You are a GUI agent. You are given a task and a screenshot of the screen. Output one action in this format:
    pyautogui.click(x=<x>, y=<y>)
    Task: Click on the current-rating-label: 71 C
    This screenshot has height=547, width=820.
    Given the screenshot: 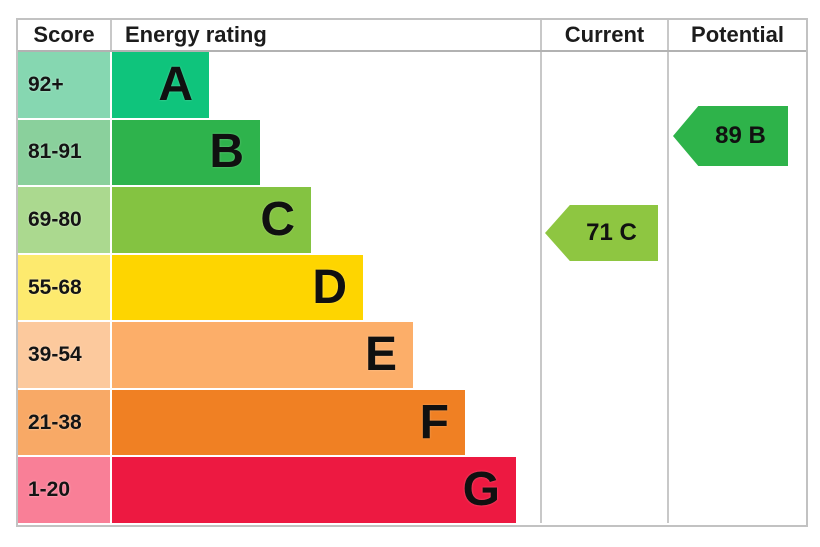 What is the action you would take?
    pyautogui.click(x=611, y=232)
    